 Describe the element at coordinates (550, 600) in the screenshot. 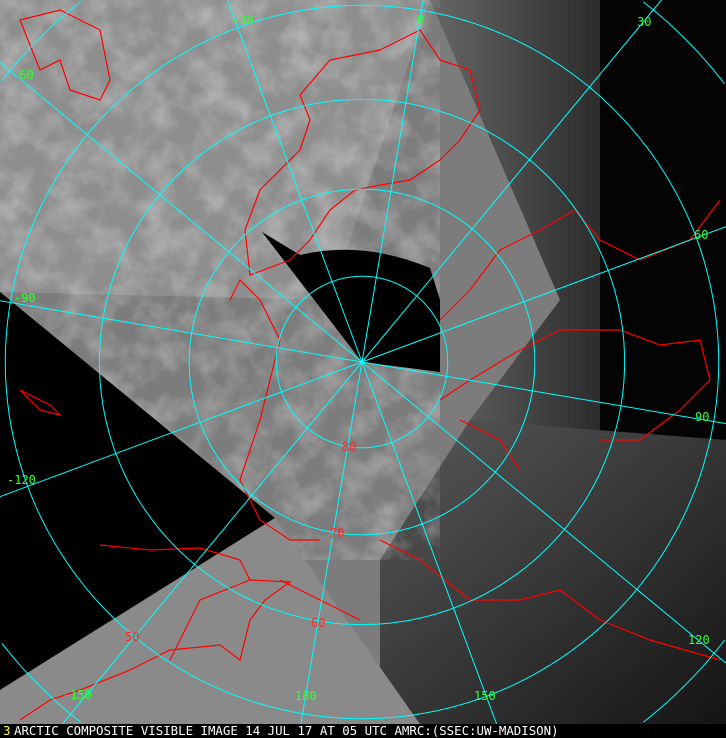

I see `coastline-siberia-east` at that location.